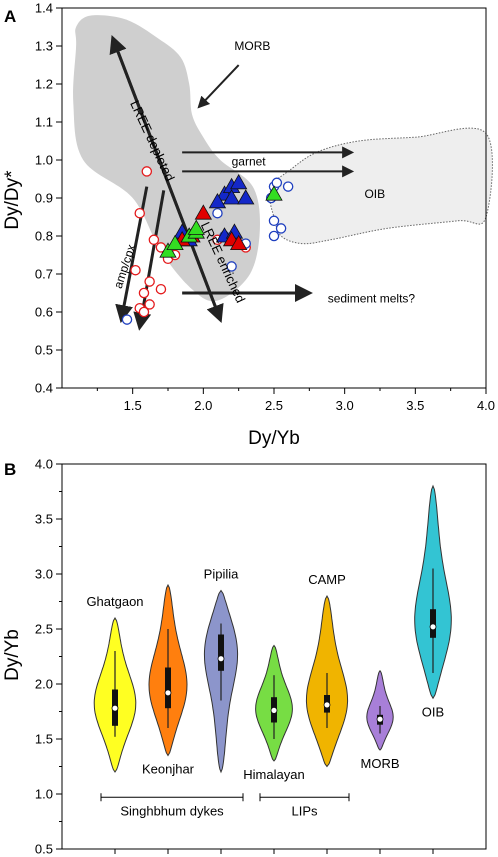  Describe the element at coordinates (10, 16) in the screenshot. I see `panel-a-label: A` at that location.